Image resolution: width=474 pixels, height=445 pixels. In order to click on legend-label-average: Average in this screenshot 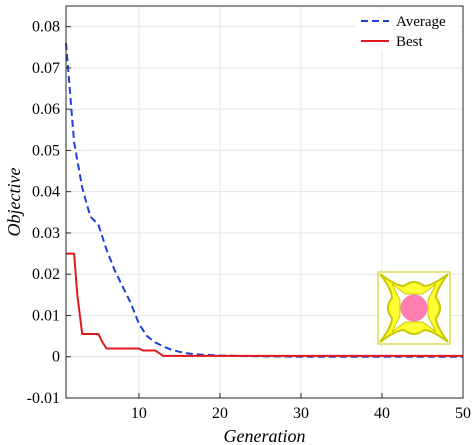, I will do `click(421, 22)`.